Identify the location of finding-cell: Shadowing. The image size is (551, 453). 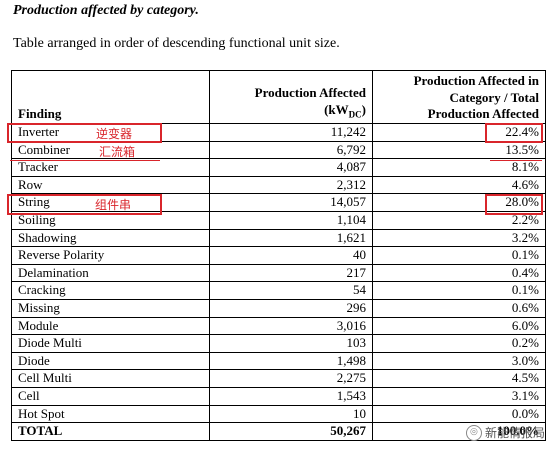
(110, 238).